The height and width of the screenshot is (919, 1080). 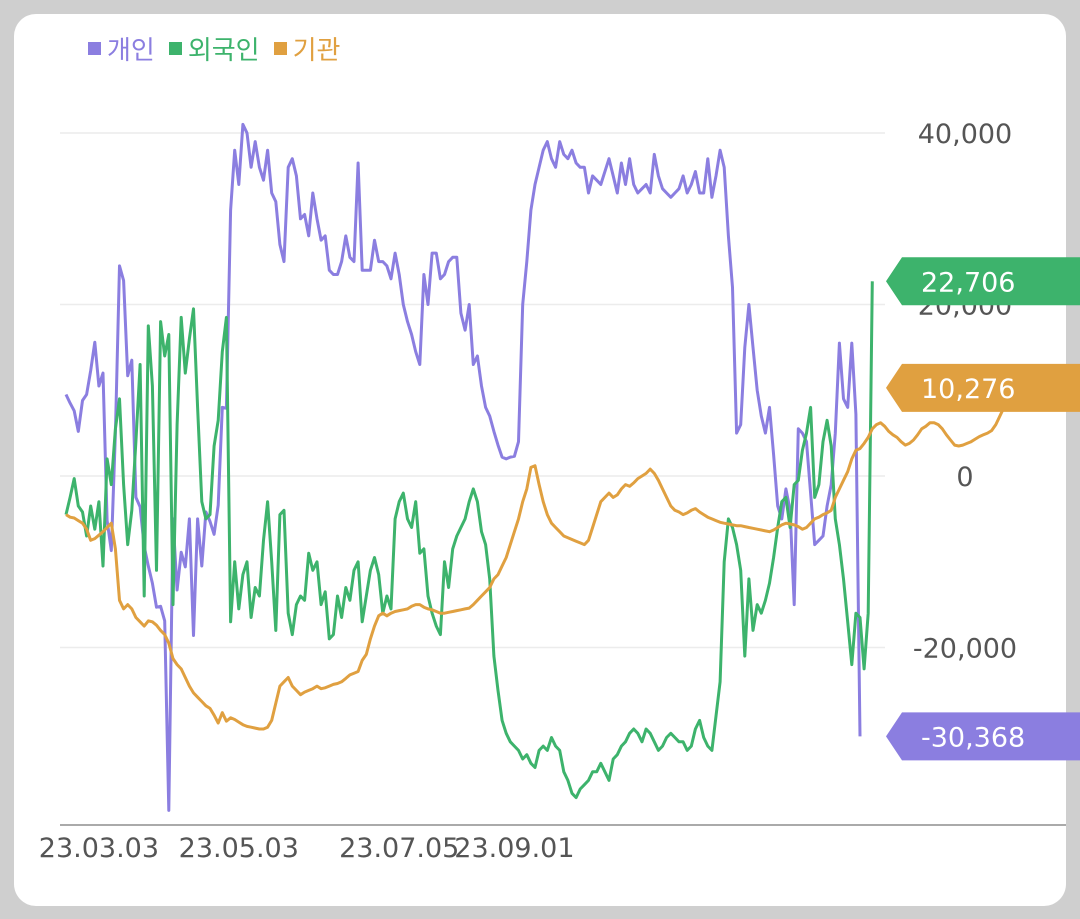 What do you see at coordinates (280, 48) in the screenshot?
I see `legend-swatch-institution` at bounding box center [280, 48].